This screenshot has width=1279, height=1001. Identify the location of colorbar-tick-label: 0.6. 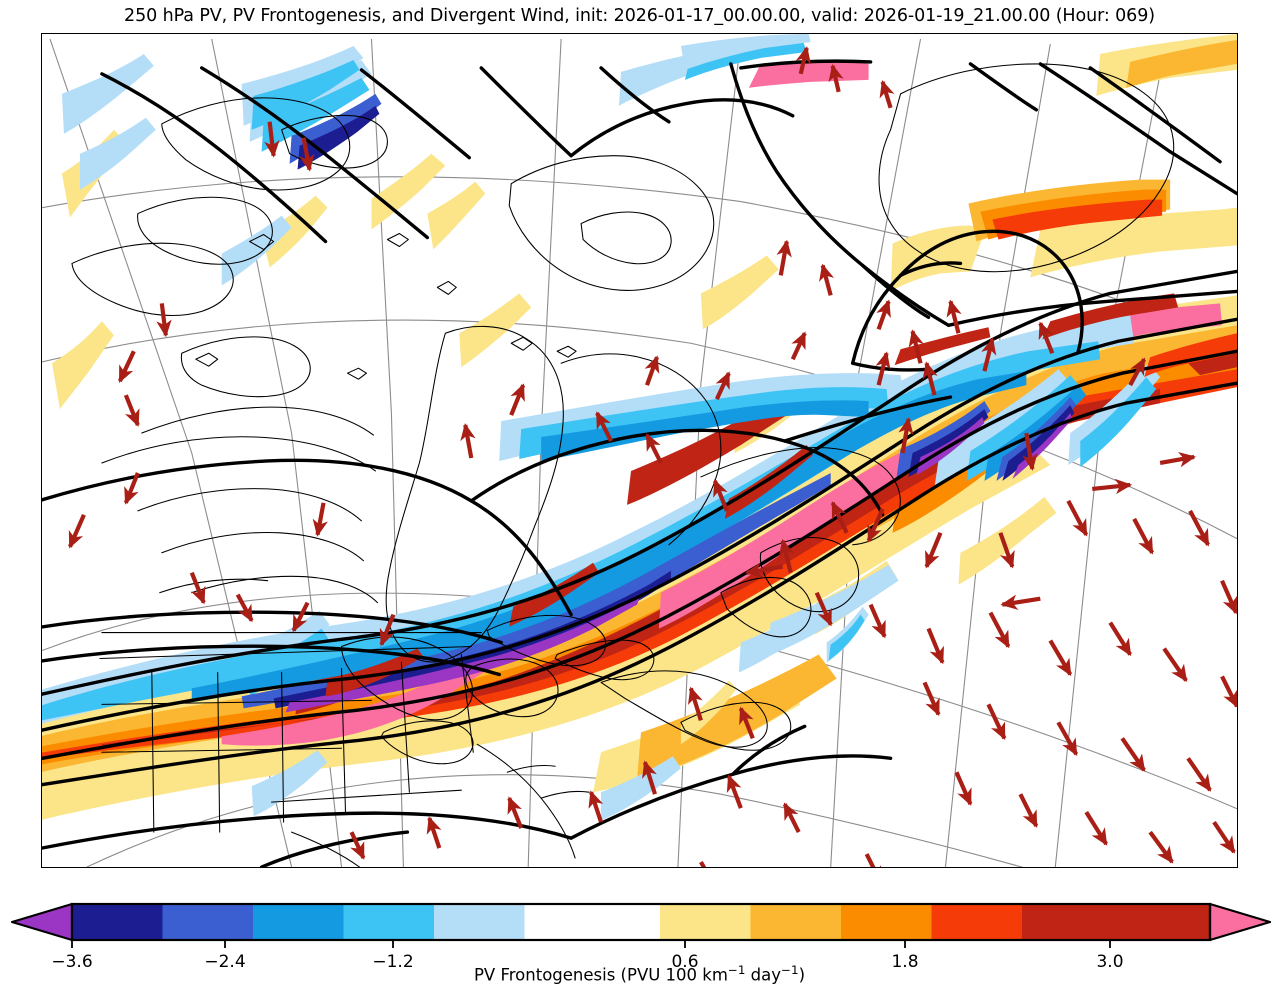
(684, 962).